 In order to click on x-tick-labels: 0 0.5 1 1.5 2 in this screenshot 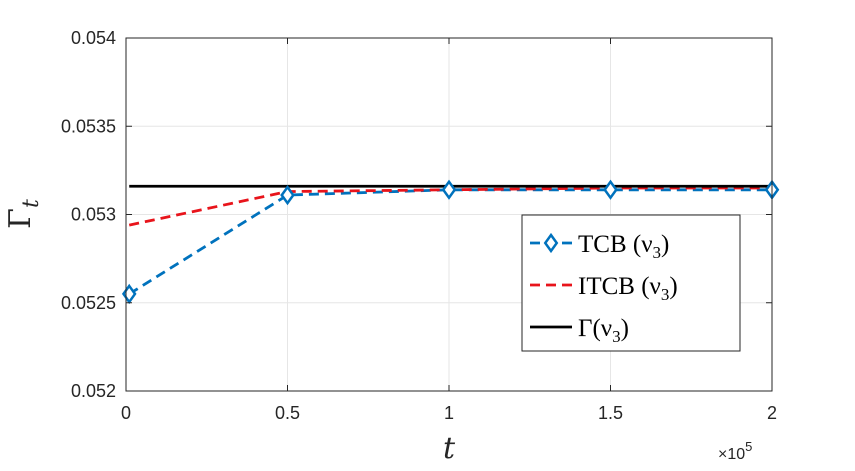, I will do `click(449, 413)`.